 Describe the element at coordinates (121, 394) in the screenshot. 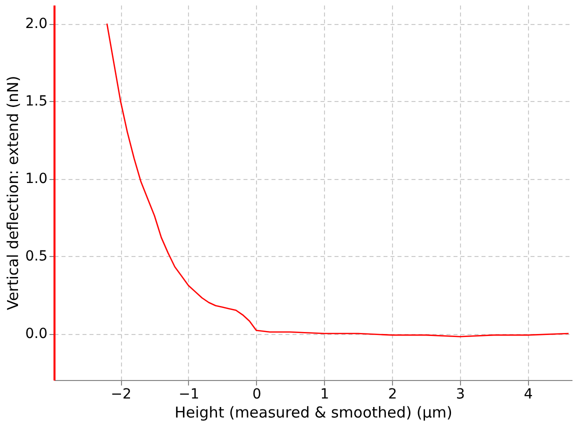

I see `x-tick-label: −2` at that location.